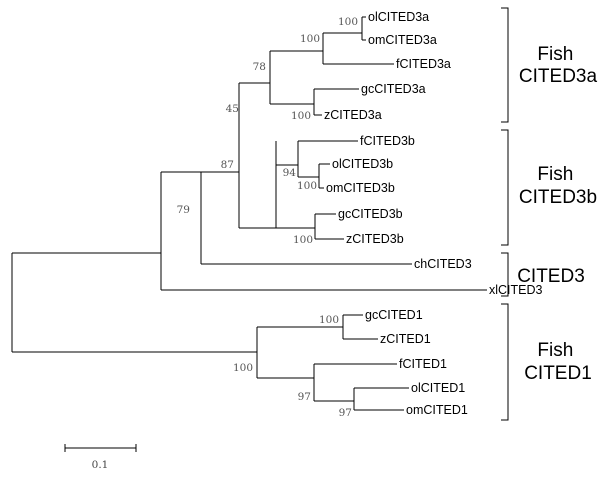 The width and height of the screenshot is (600, 484). I want to click on group-label-line: CITED1, so click(558, 373).